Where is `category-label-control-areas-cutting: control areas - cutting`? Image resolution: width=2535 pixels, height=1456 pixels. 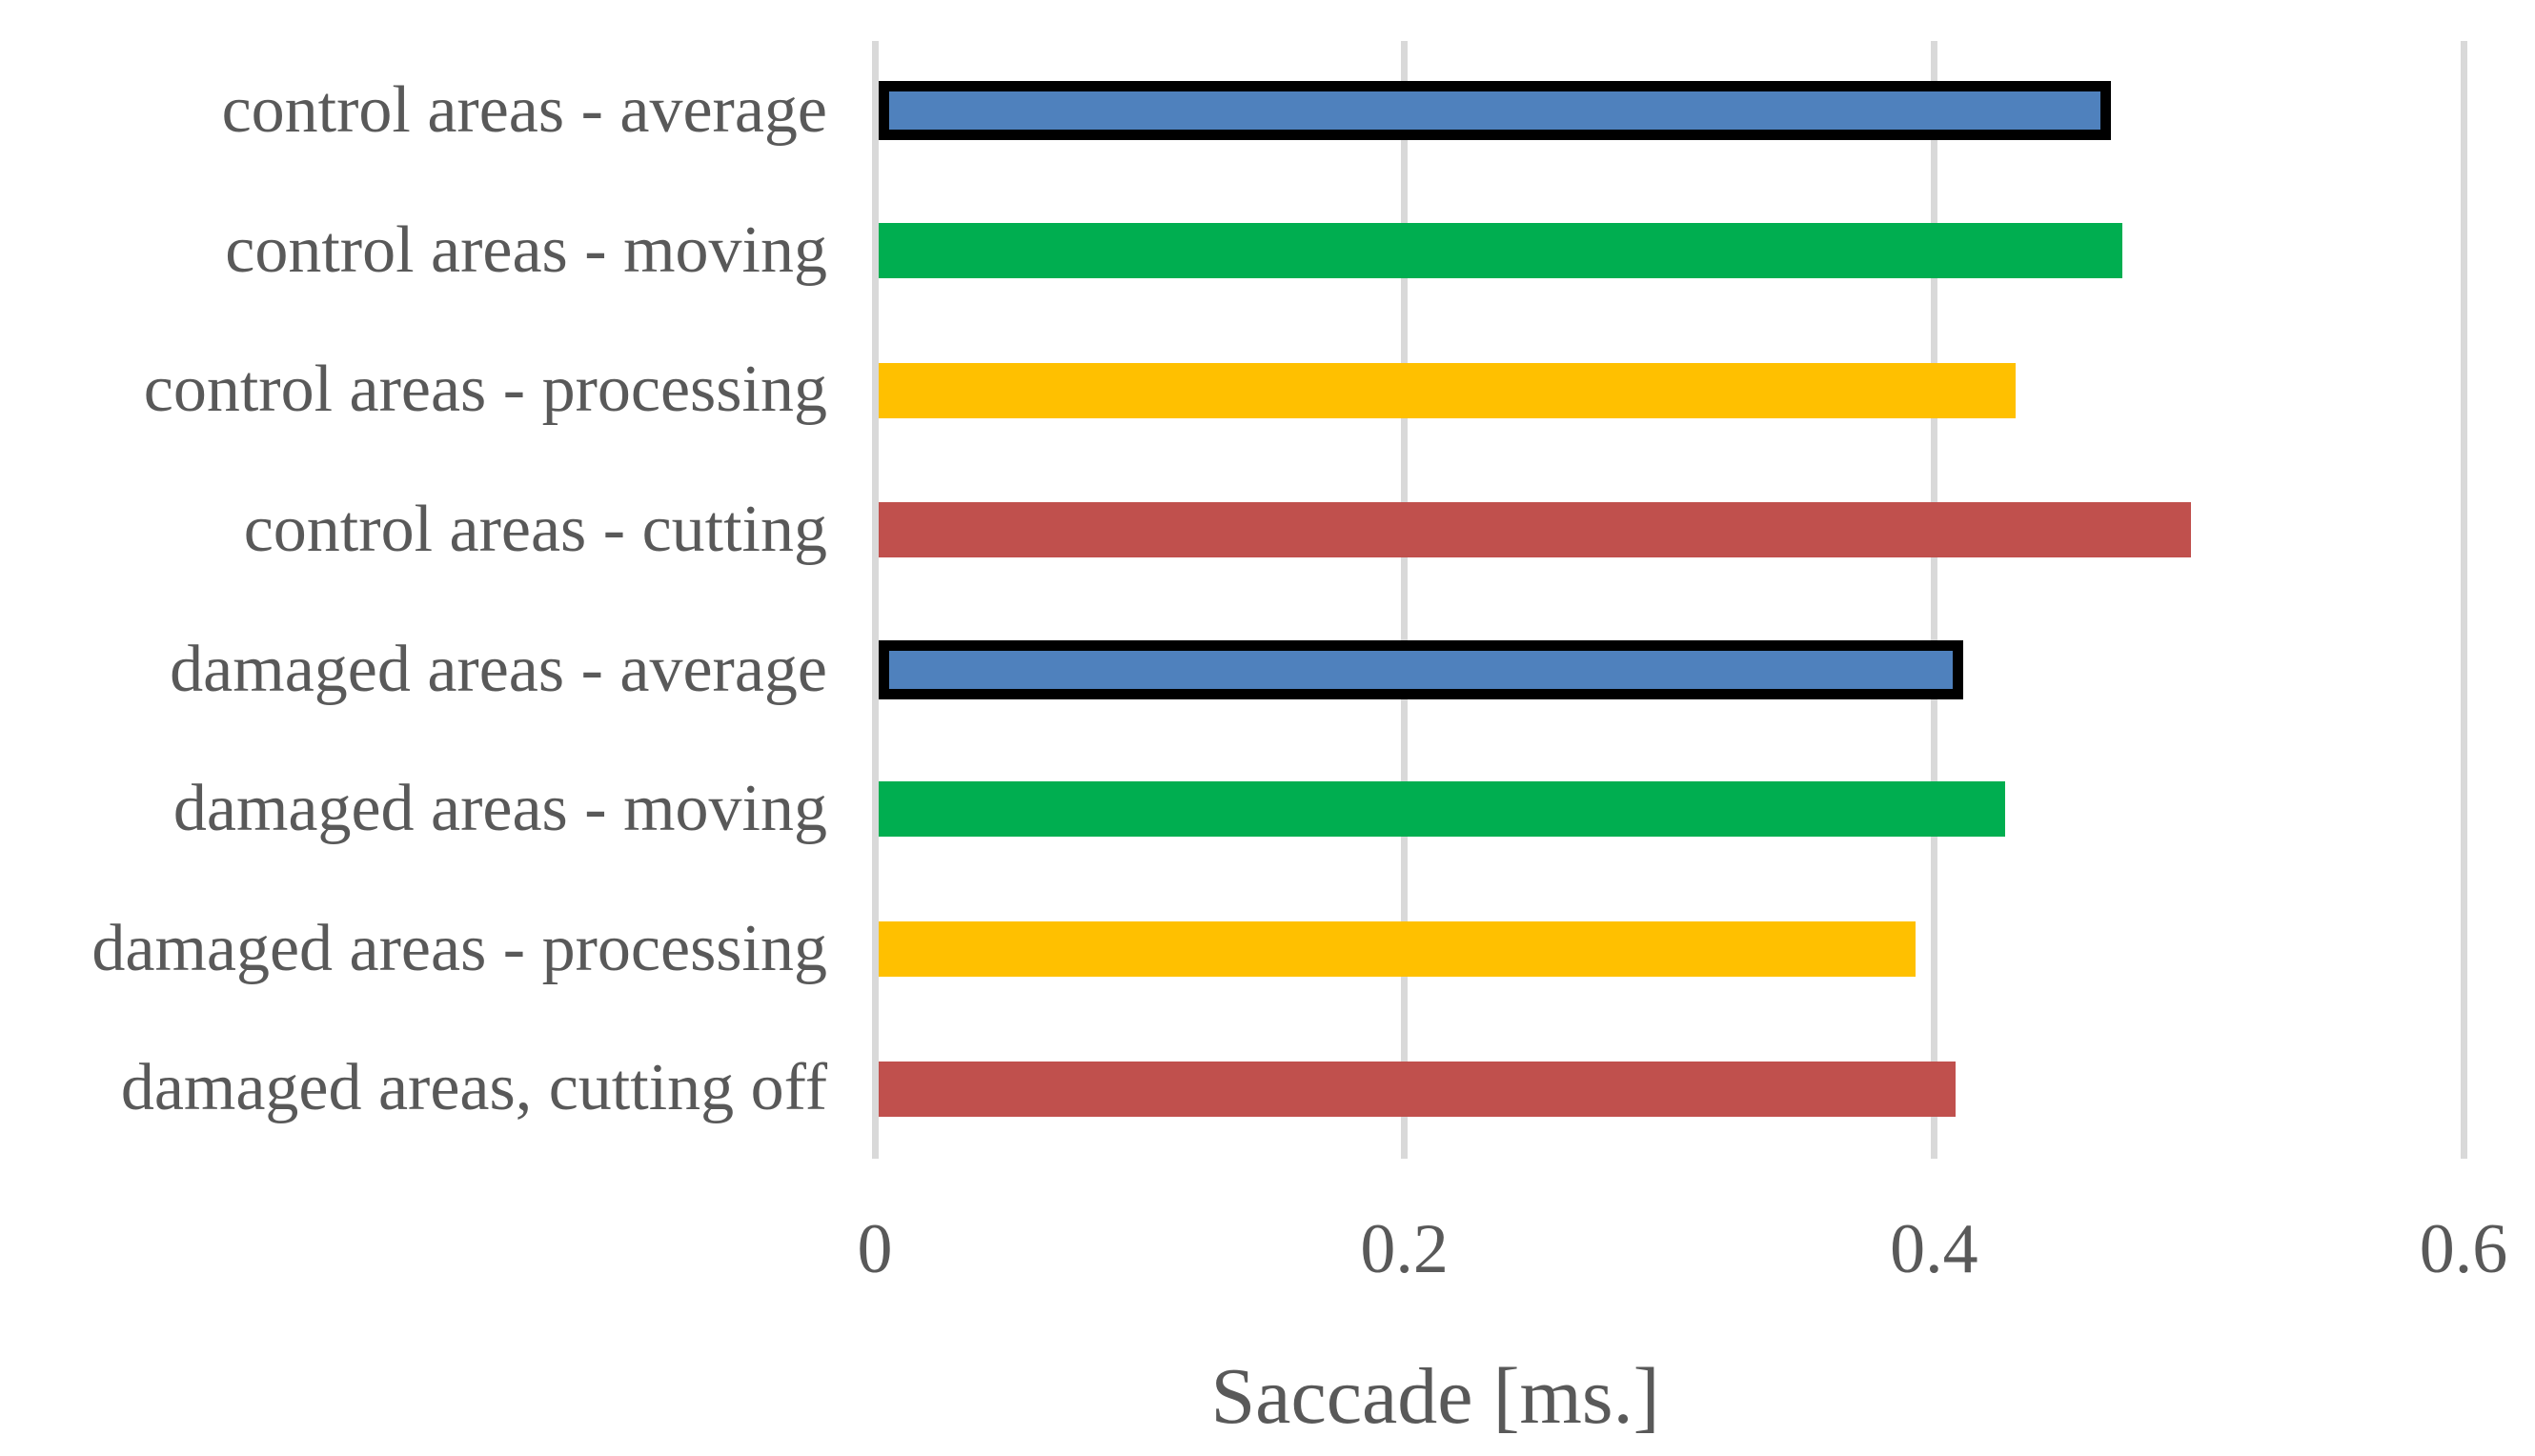 category-label-control-areas-cutting: control areas - cutting is located at coordinates (535, 529).